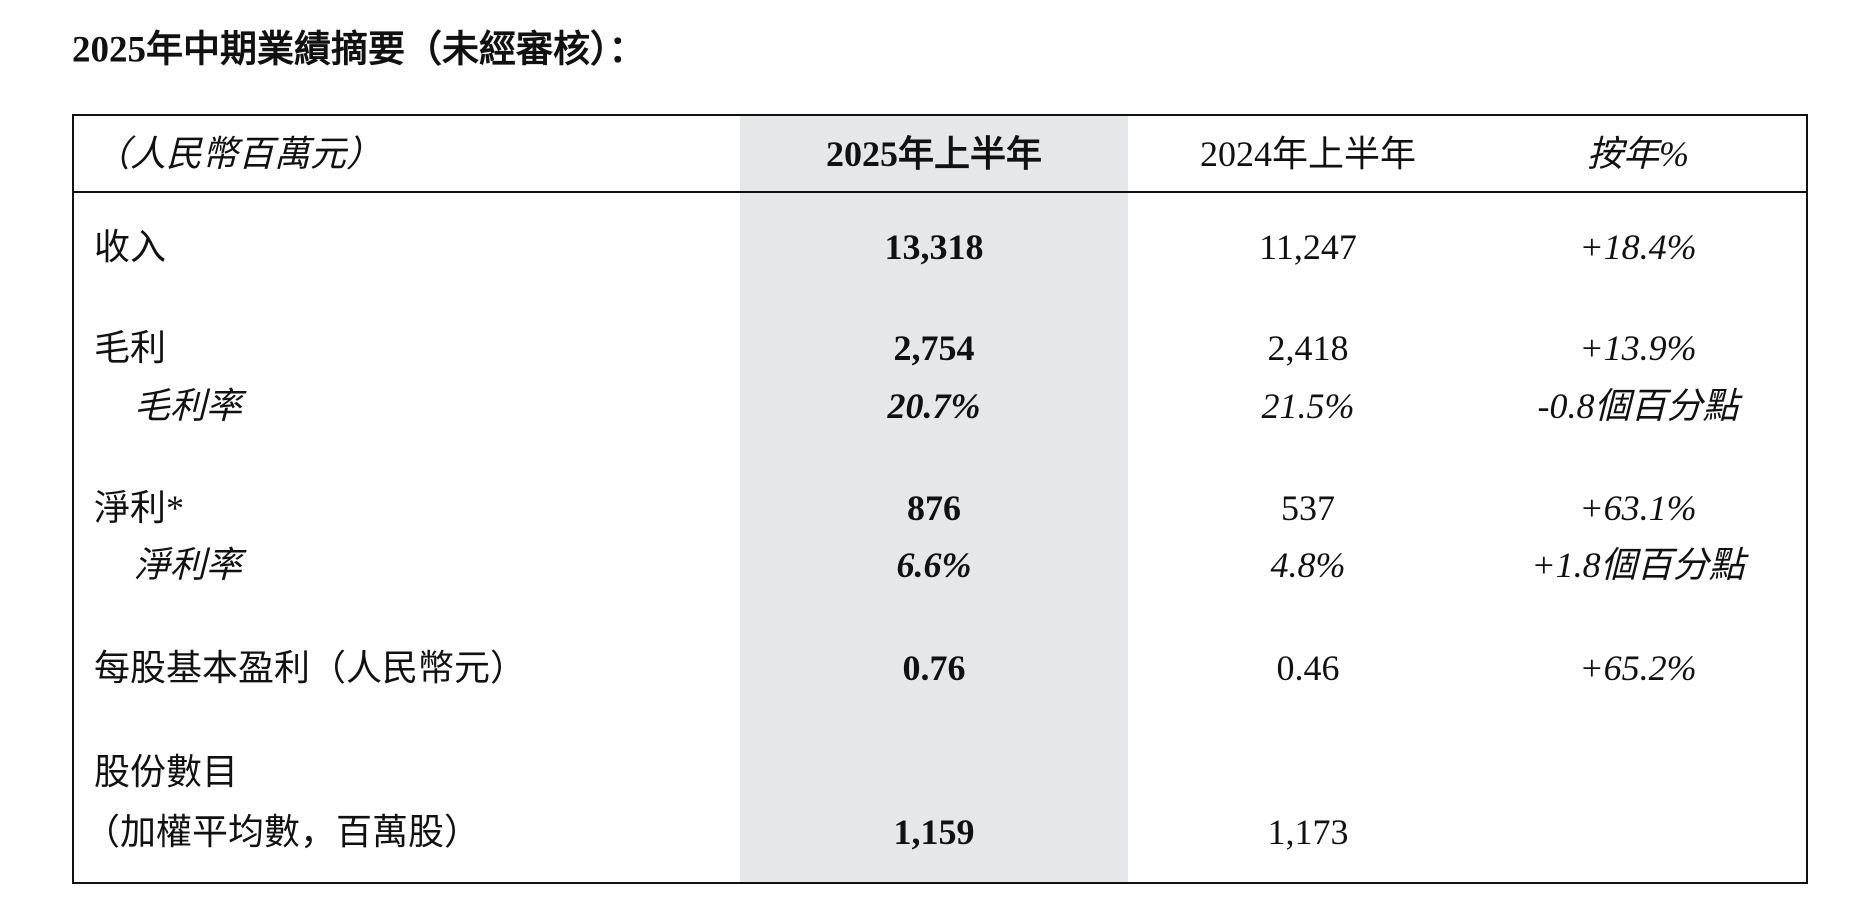 The image size is (1872, 918). Describe the element at coordinates (188, 406) in the screenshot. I see `row-label: 毛利率` at that location.